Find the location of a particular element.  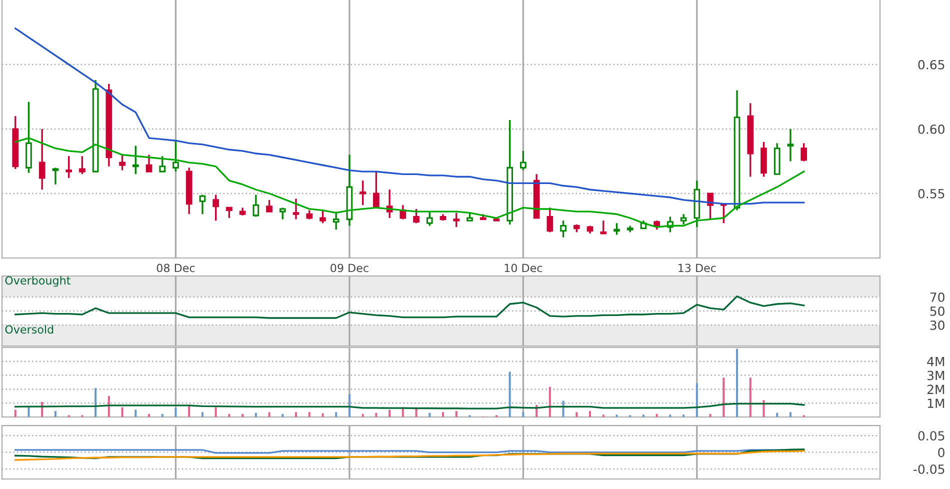

y-tick-label: 70 is located at coordinates (937, 297).